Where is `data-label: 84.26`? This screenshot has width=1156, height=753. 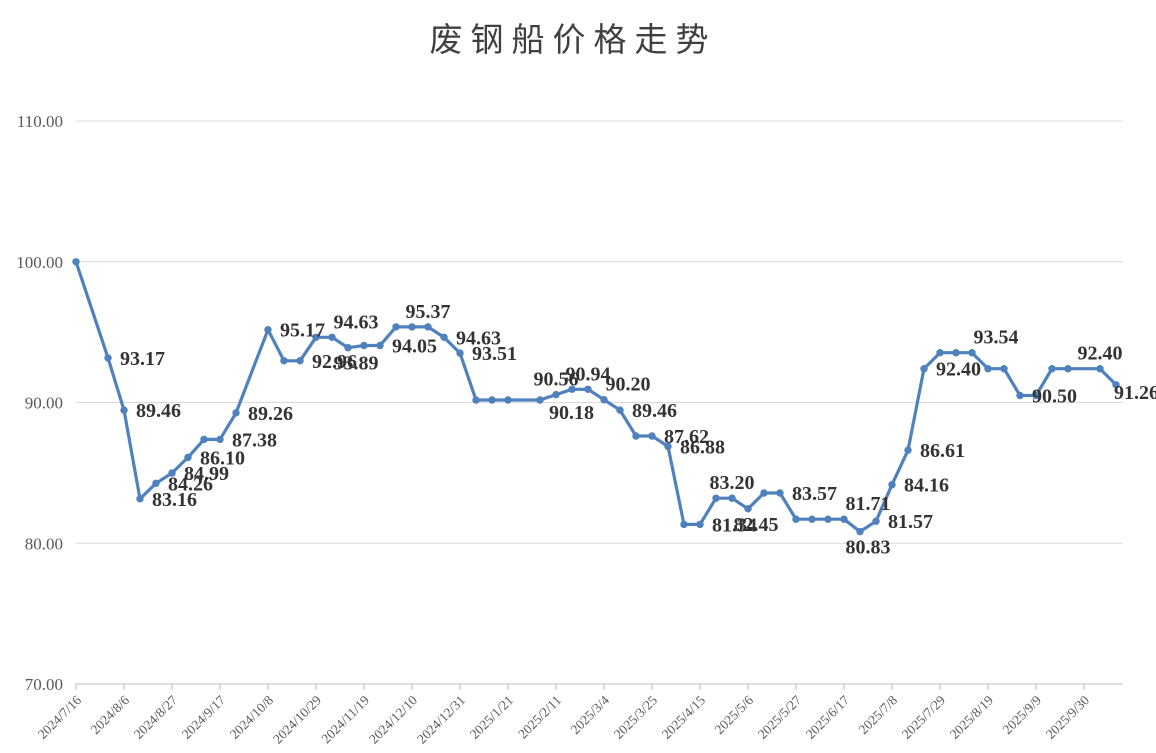 data-label: 84.26 is located at coordinates (190, 484).